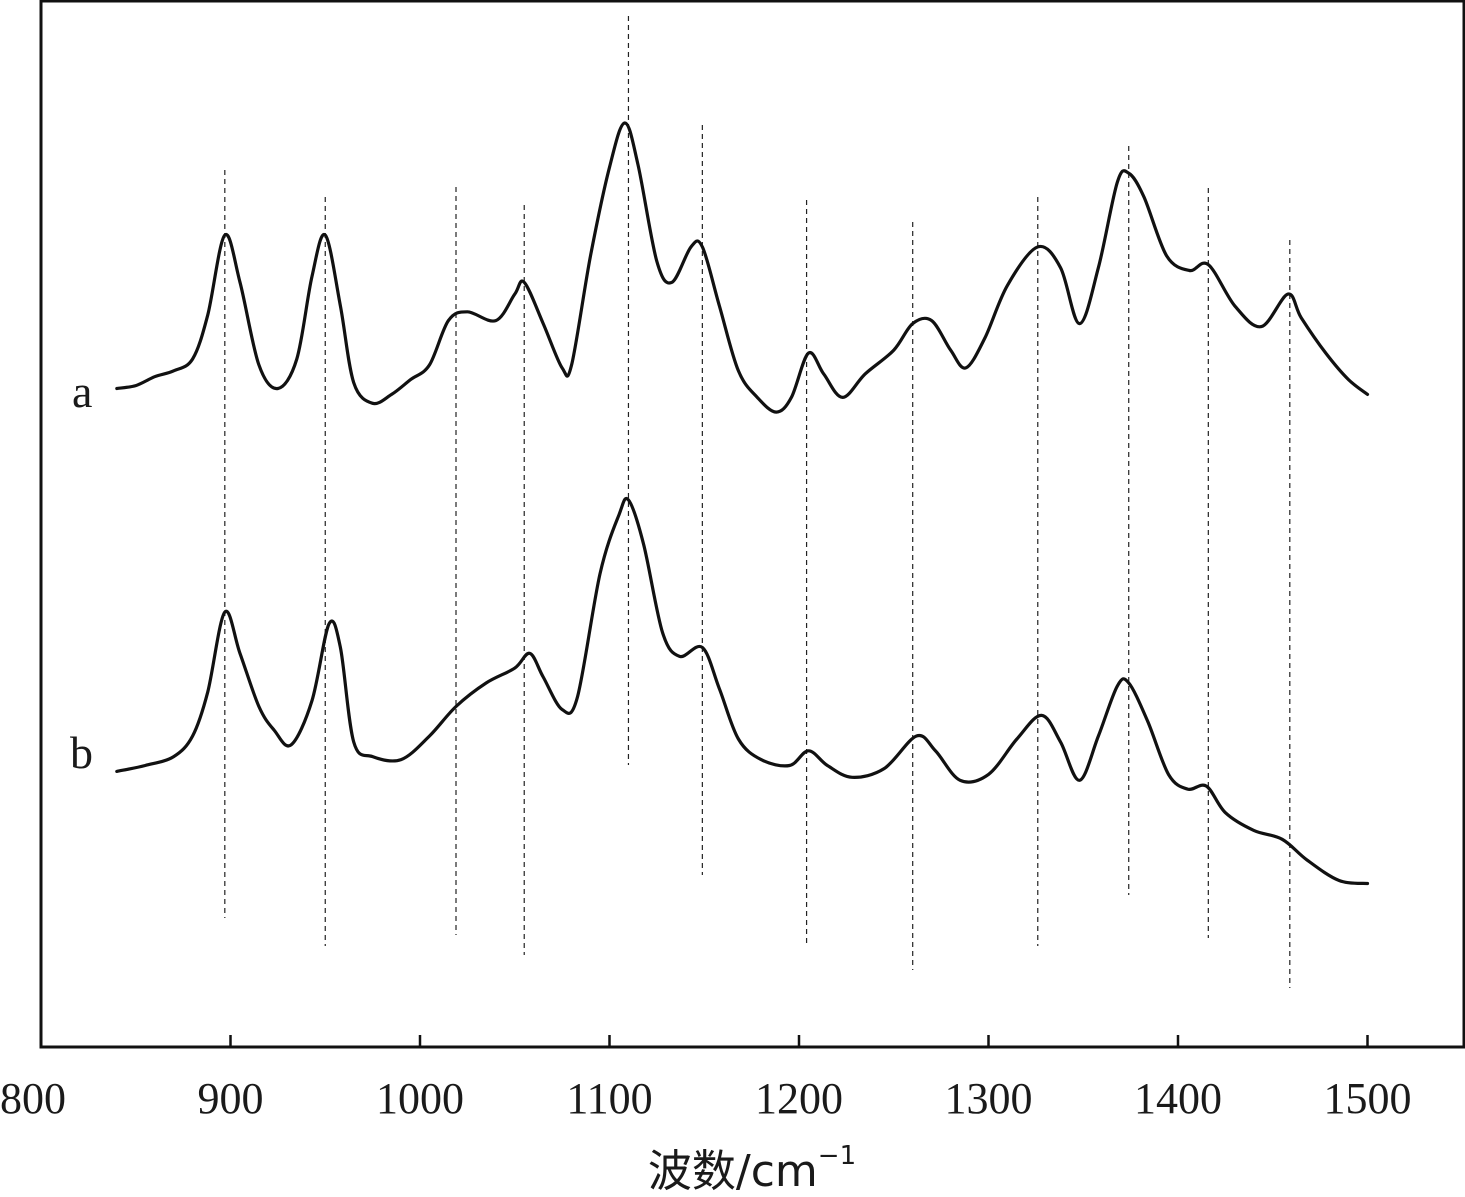  I want to click on x-tick-label-1400: 1400, so click(1178, 1098).